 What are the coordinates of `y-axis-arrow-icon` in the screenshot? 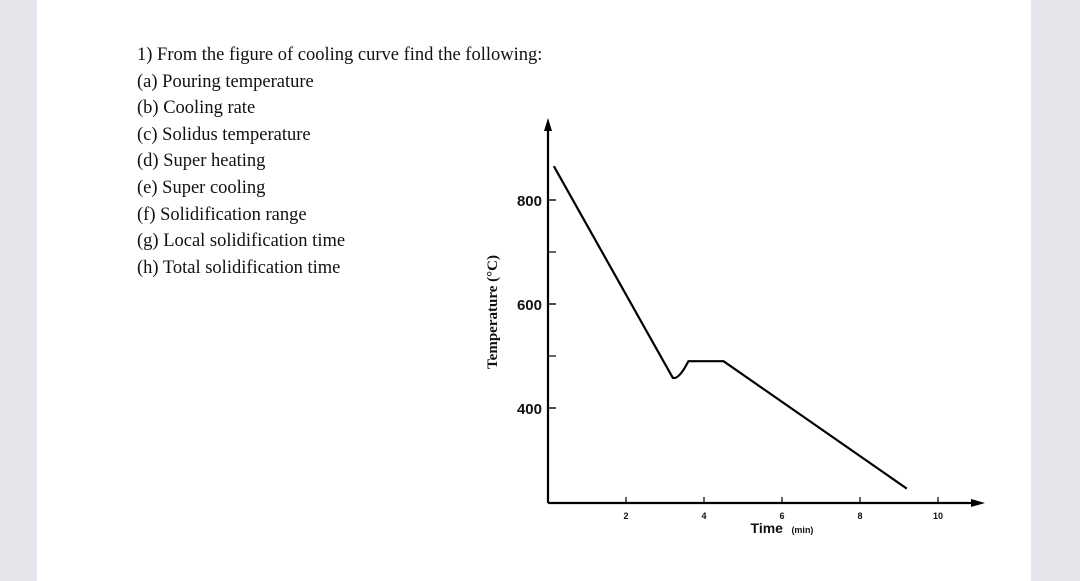 It's located at (548, 124).